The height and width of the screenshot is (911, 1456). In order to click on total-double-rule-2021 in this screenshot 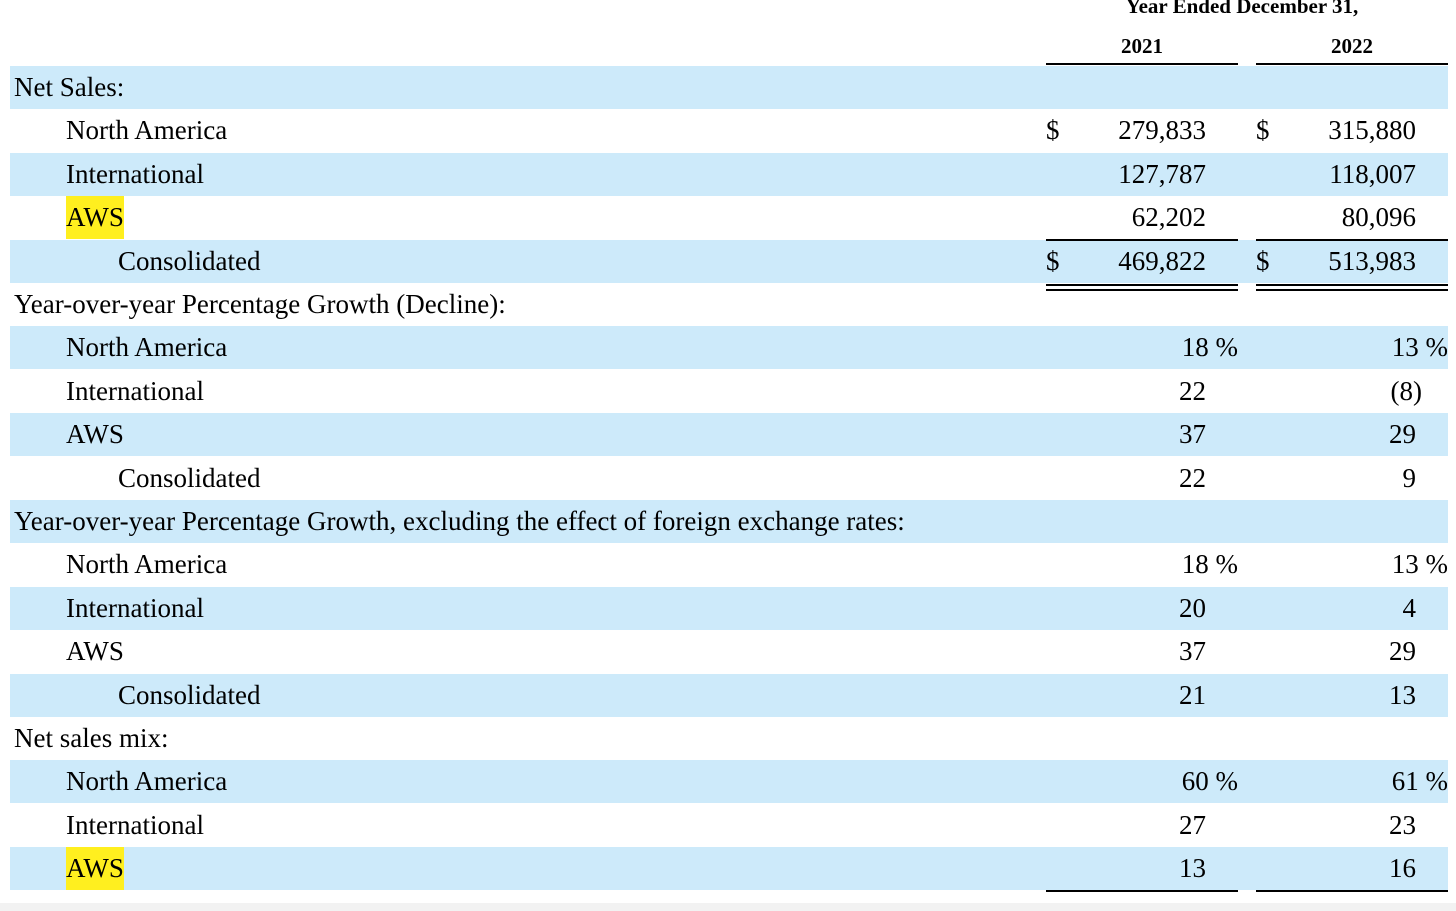, I will do `click(1142, 287)`.